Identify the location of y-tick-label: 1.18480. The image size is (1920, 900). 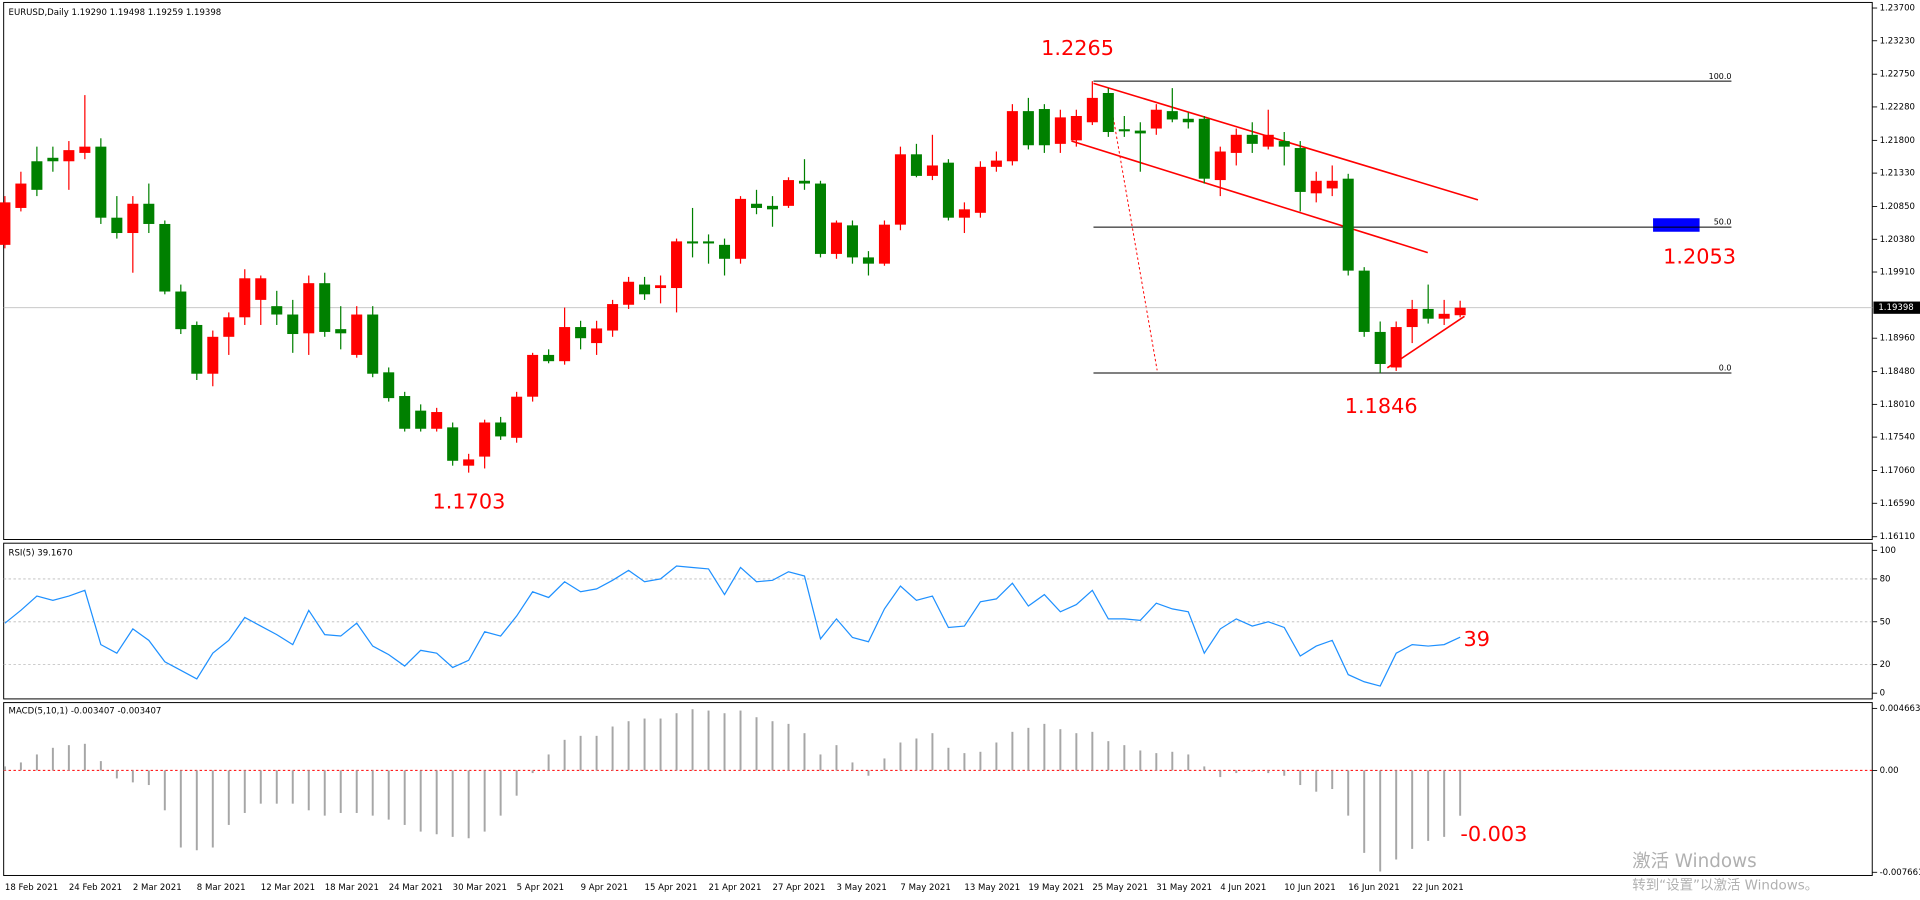
(1897, 372).